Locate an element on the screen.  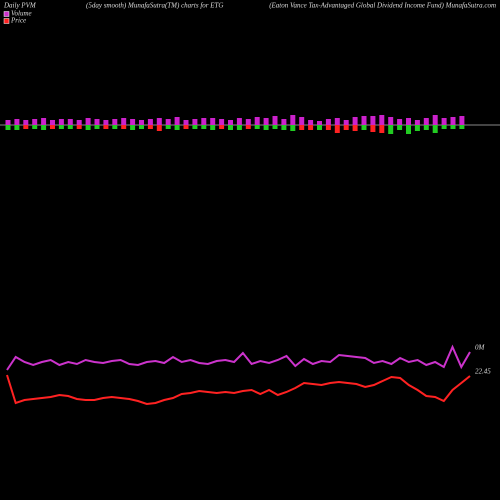
legend-label: Price is located at coordinates (18, 21).